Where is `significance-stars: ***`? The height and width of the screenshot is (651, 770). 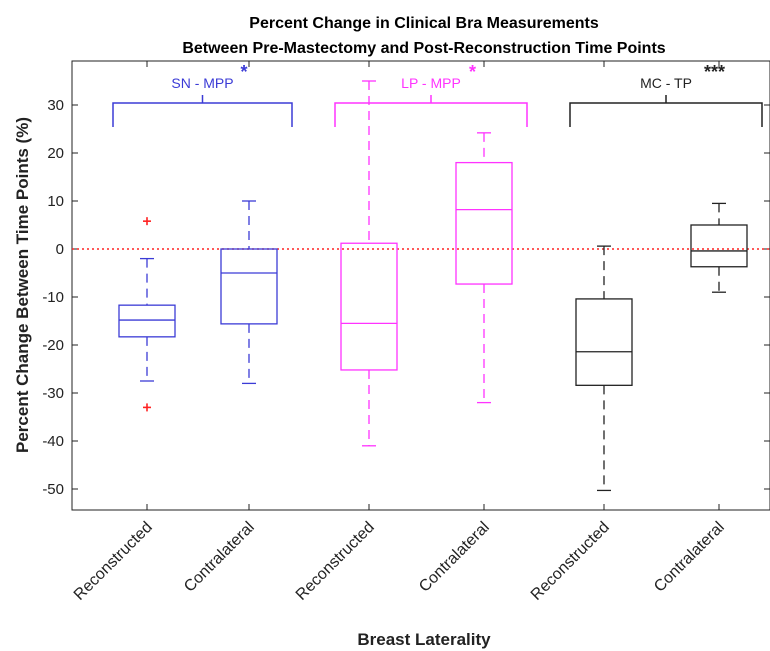 significance-stars: *** is located at coordinates (714, 72).